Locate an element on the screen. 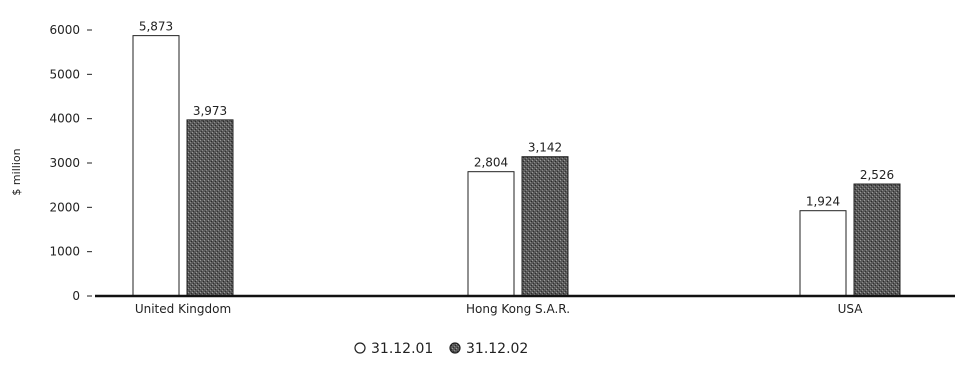  y-tick-label: 0 is located at coordinates (76, 296).